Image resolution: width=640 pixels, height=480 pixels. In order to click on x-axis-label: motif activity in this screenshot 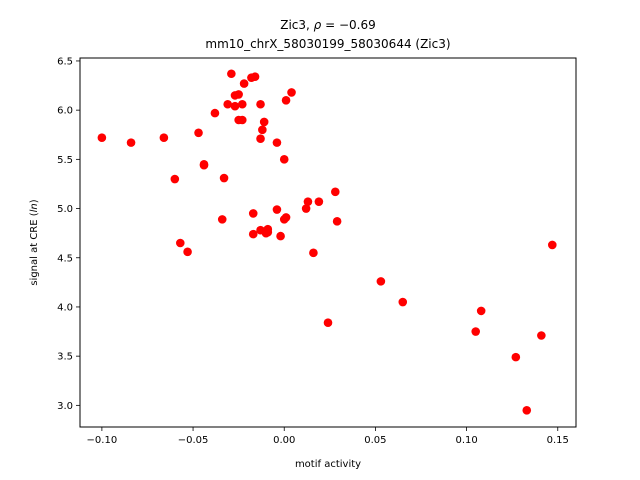, I will do `click(328, 464)`.